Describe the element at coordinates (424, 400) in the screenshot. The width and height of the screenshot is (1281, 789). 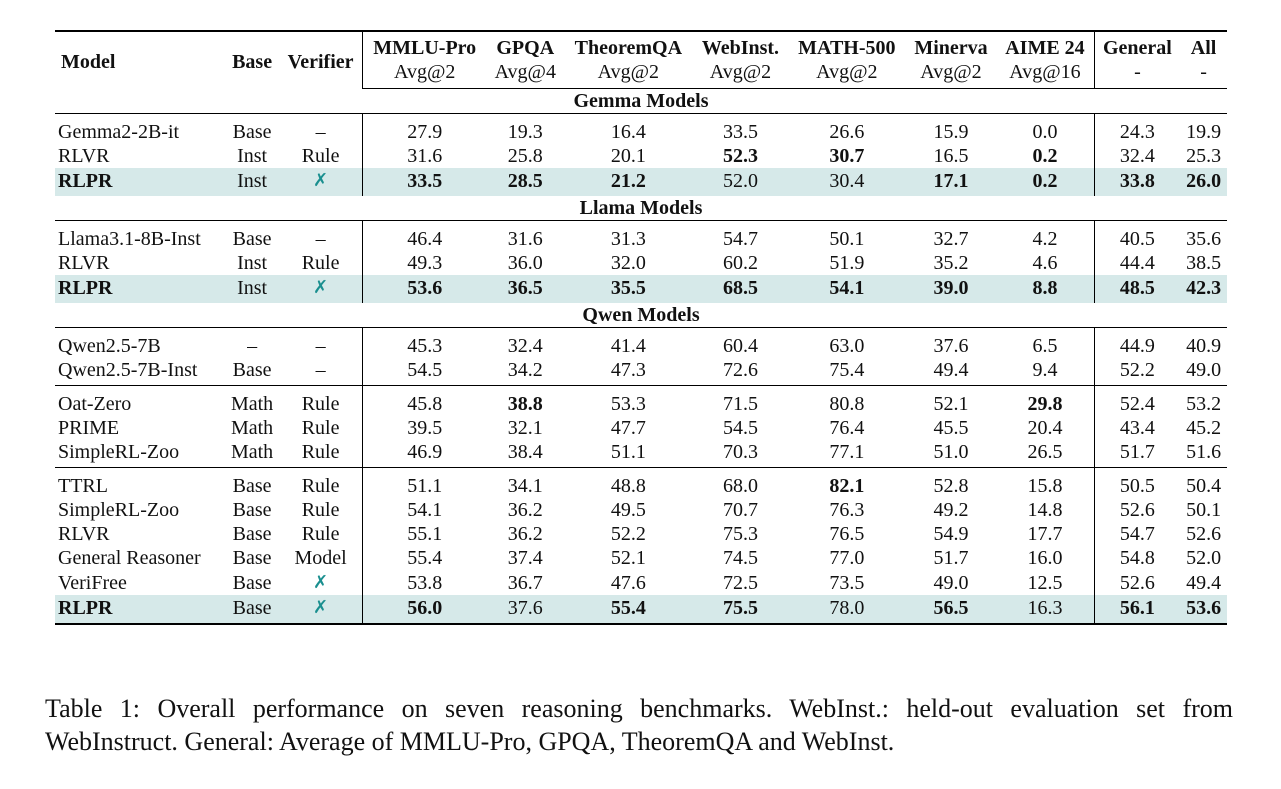
I see `score-cell: 45.8` at that location.